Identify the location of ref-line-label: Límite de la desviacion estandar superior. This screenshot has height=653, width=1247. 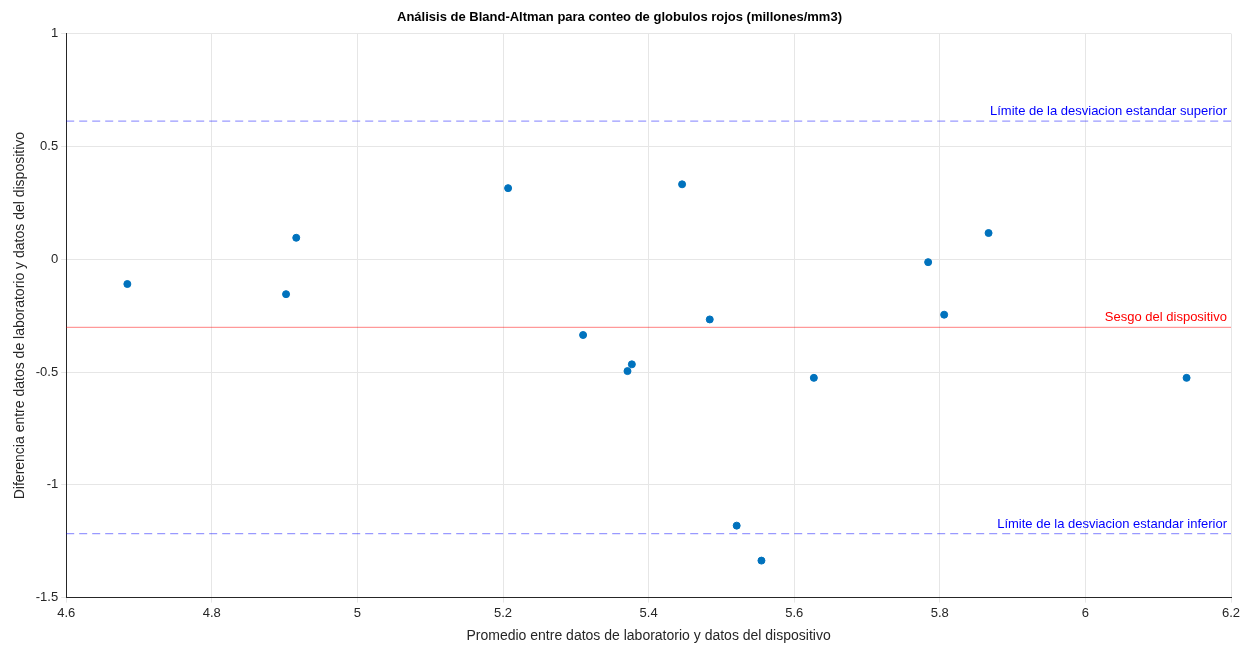
(1108, 111).